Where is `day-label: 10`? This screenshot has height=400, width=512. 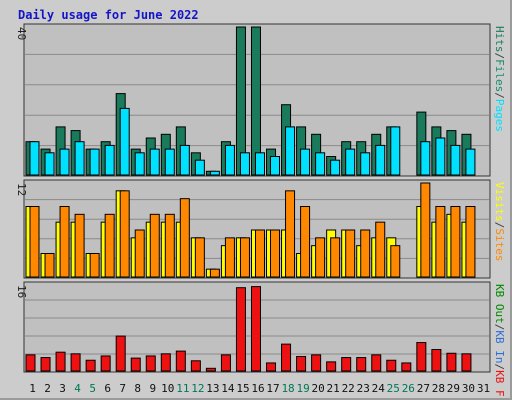 day-label: 10 is located at coordinates (167, 388).